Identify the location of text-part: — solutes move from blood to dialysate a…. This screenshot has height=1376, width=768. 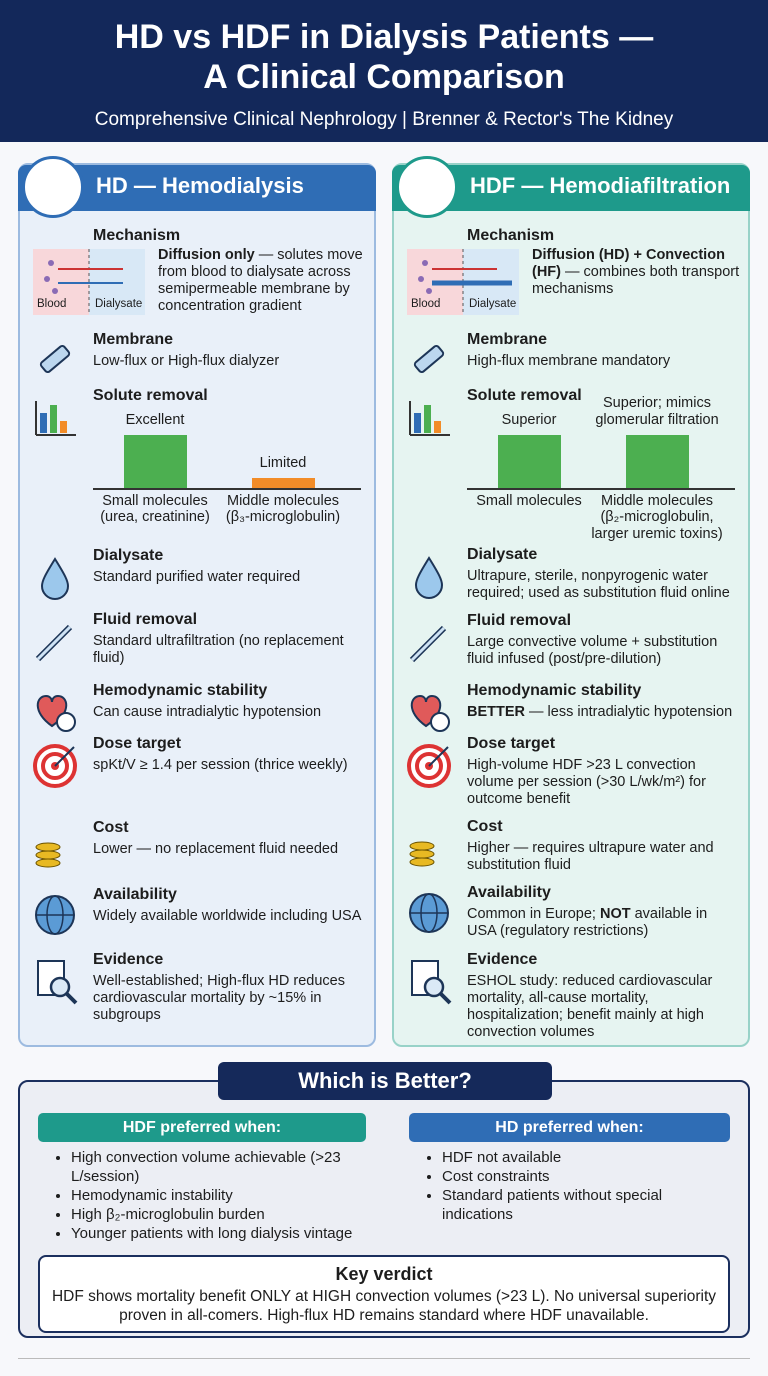
(260, 280).